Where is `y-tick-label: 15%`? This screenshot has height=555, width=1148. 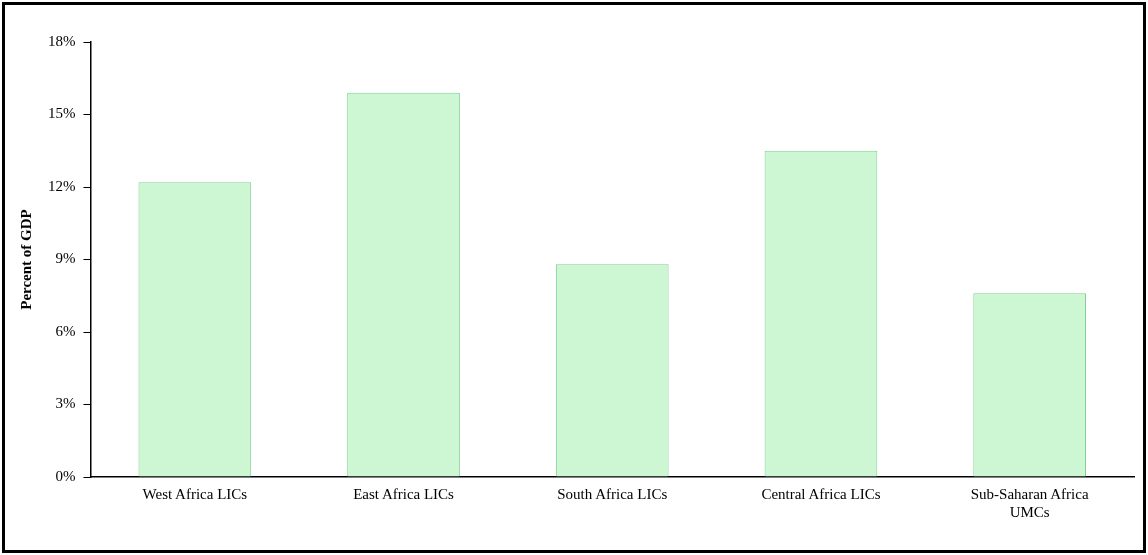 y-tick-label: 15% is located at coordinates (62, 113).